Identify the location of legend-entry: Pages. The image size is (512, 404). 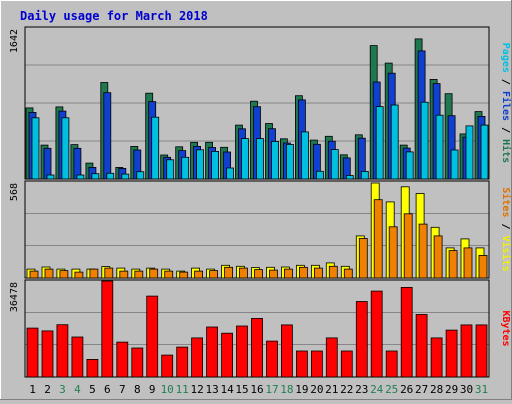
(505, 58).